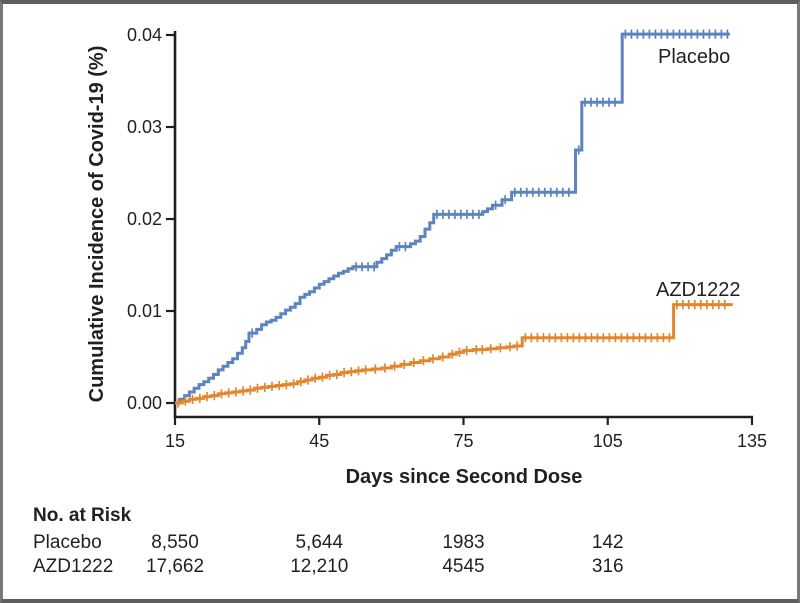  What do you see at coordinates (144, 403) in the screenshot?
I see `y-tick-label: 0.00` at bounding box center [144, 403].